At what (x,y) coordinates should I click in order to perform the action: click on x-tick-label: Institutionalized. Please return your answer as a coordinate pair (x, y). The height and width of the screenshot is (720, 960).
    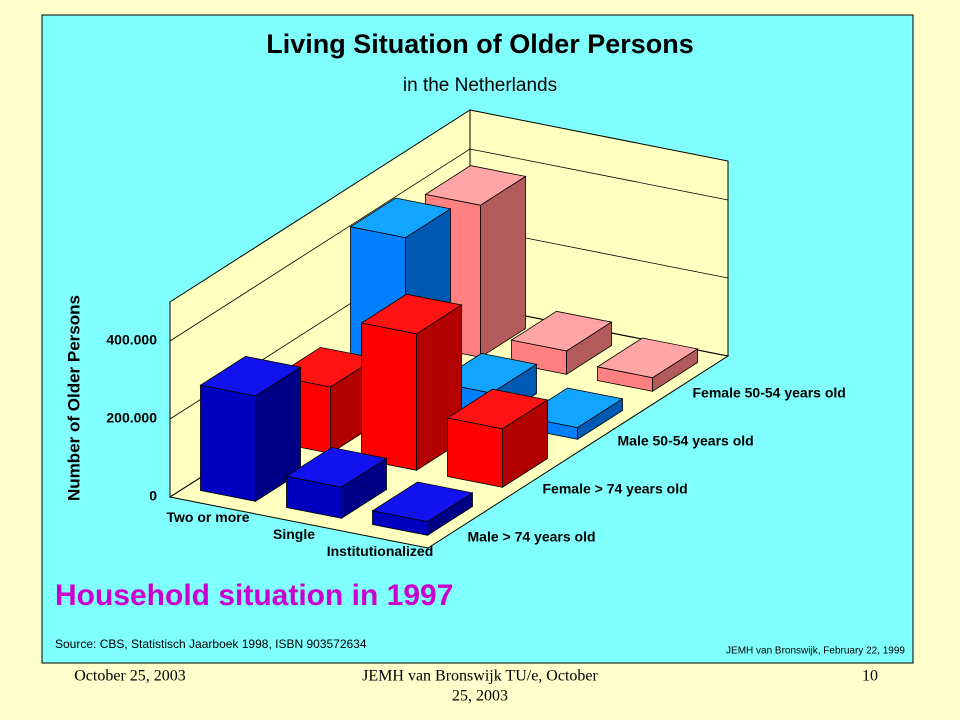
    Looking at the image, I should click on (380, 551).